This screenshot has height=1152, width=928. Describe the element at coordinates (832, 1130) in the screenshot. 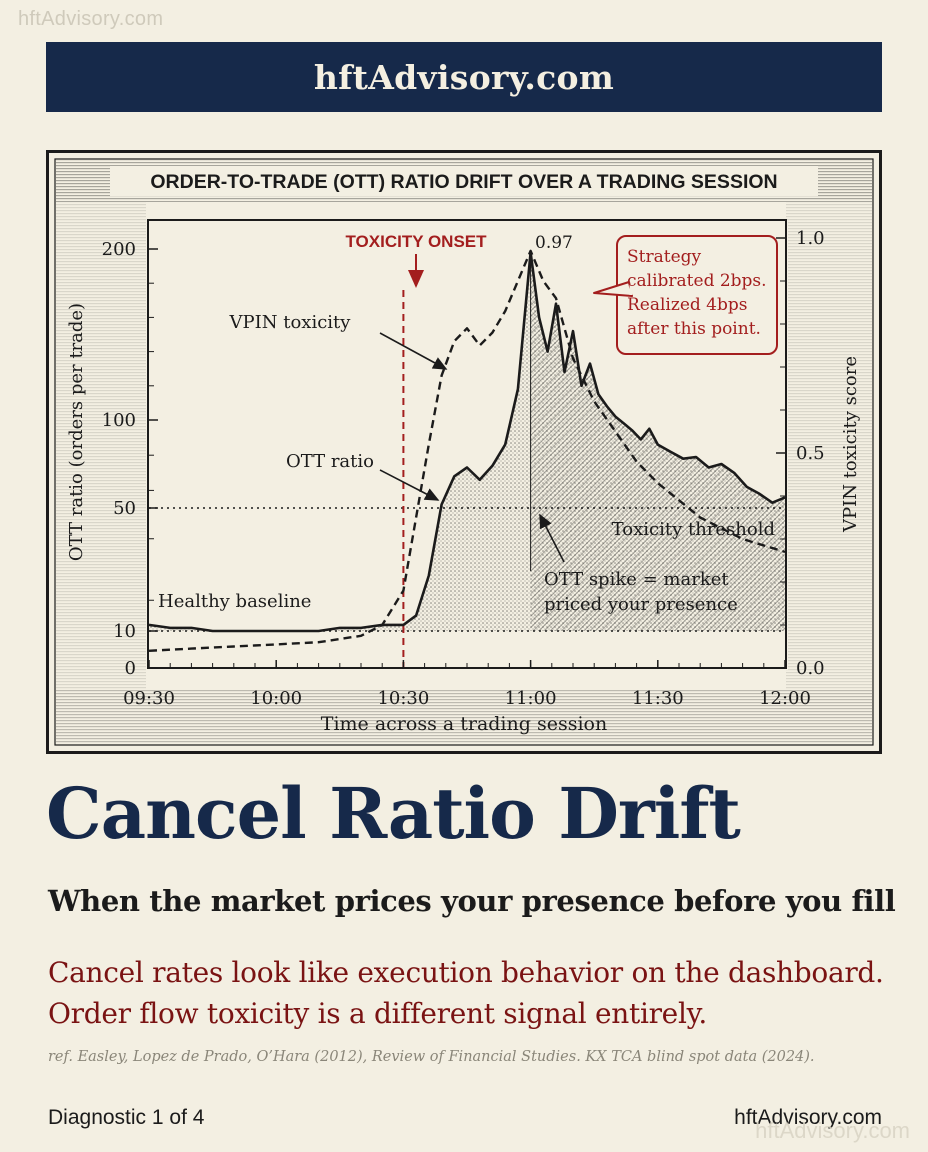

I see `watermark-bottom: hftAdvisory.com` at that location.